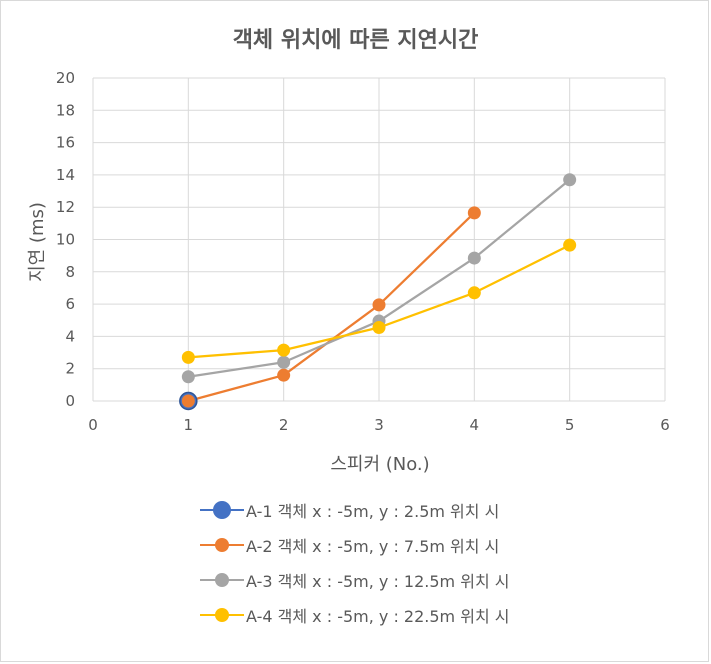  What do you see at coordinates (65, 78) in the screenshot?
I see `y-tick-label: 20` at bounding box center [65, 78].